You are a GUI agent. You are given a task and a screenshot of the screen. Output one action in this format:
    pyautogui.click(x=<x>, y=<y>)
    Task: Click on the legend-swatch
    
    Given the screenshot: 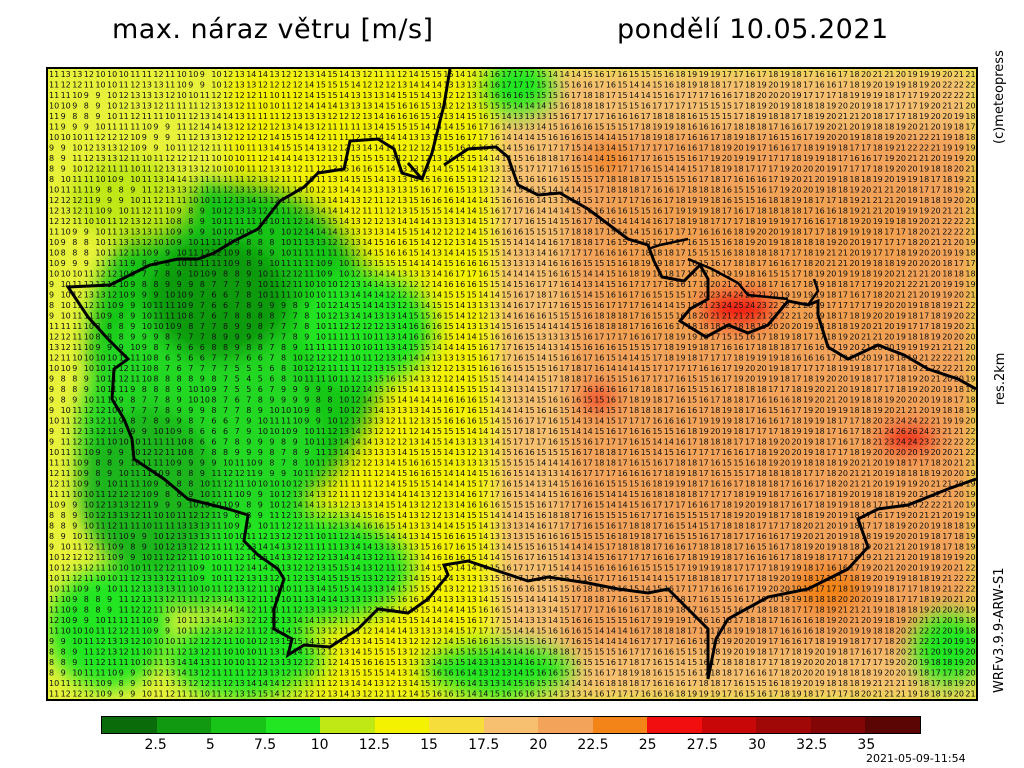 What is the action you would take?
    pyautogui.click(x=838, y=725)
    